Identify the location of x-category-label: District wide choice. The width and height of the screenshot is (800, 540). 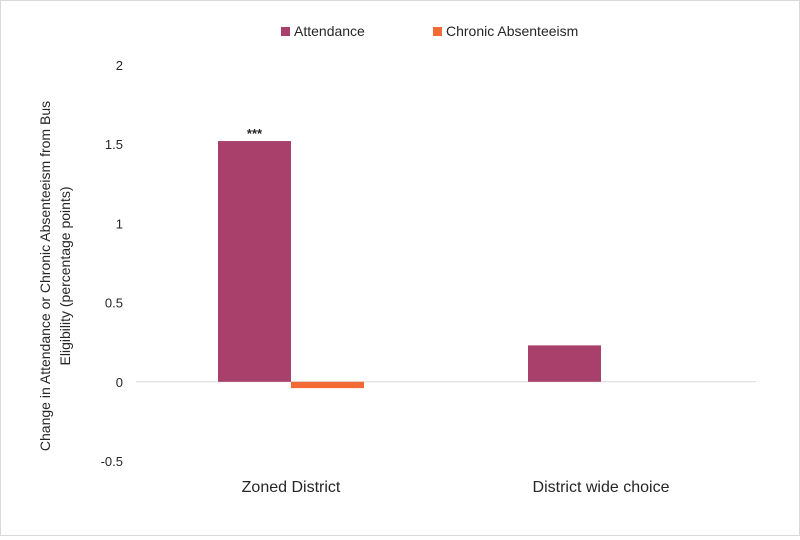
(601, 487).